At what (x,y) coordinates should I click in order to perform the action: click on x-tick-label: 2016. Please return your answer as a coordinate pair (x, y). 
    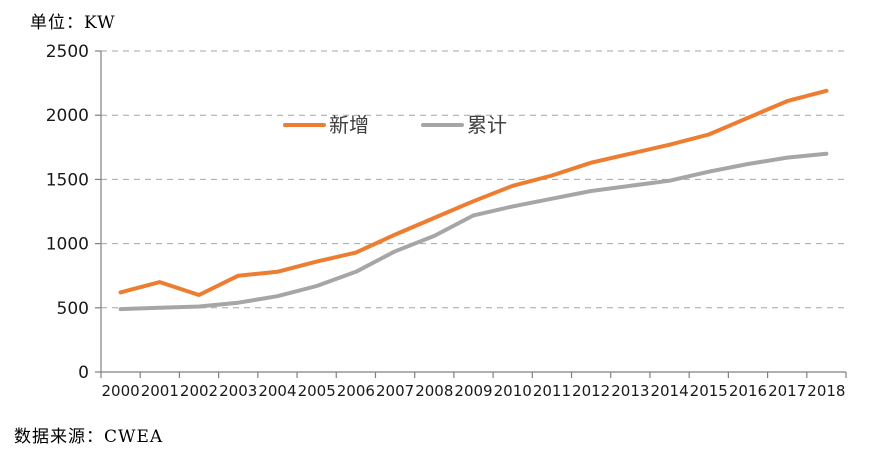
    Looking at the image, I should click on (748, 391).